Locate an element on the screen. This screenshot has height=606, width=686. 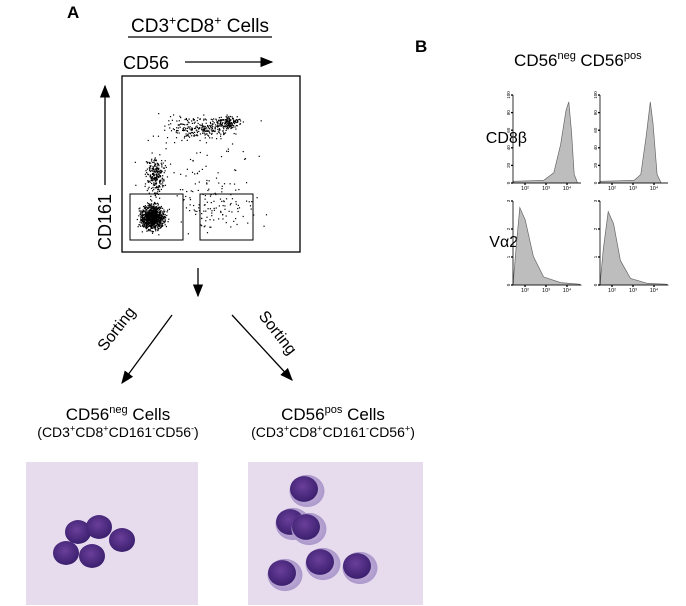
text-run: CD56 is located at coordinates (302, 414).